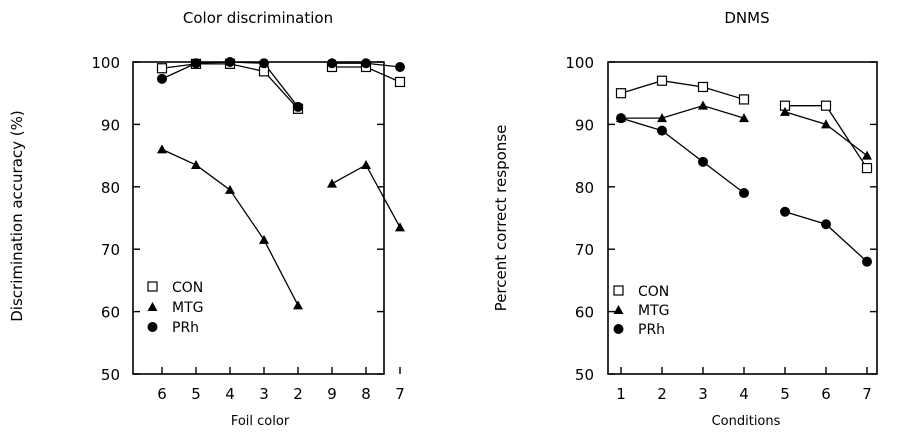 This screenshot has height=442, width=913. What do you see at coordinates (17, 216) in the screenshot?
I see `y-axis-label: Discrimination accuracy (%)` at bounding box center [17, 216].